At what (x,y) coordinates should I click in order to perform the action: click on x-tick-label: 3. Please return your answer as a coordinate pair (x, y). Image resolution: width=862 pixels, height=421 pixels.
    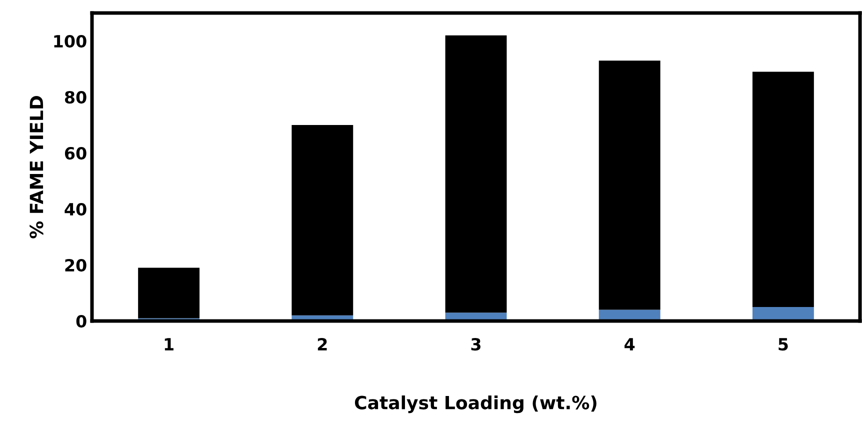
    Looking at the image, I should click on (475, 344).